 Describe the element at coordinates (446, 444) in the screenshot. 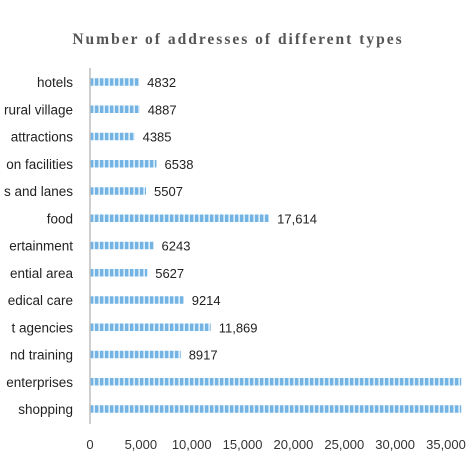

I see `x-tick-label-7: 35,000` at that location.